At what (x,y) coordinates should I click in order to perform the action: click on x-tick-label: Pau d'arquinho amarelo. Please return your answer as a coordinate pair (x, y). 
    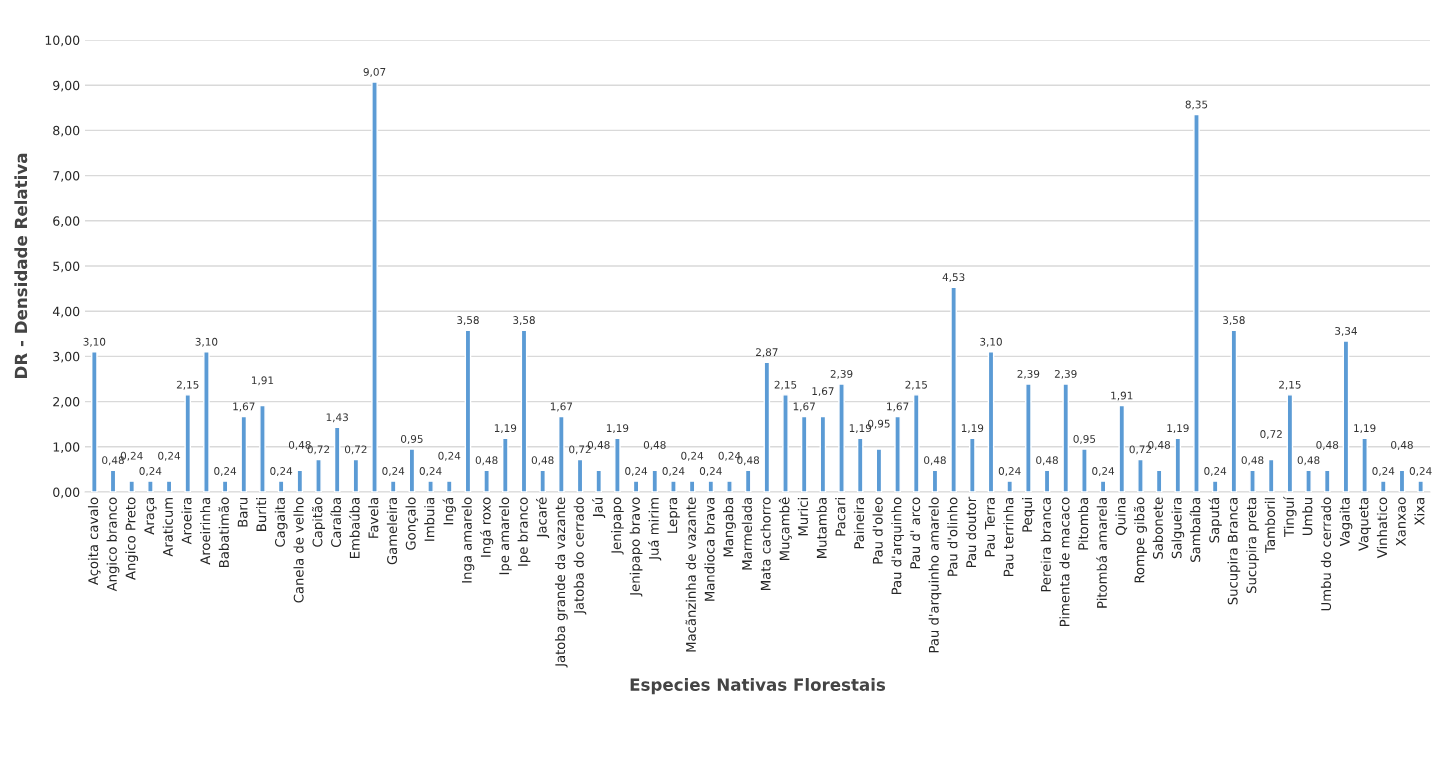
    Looking at the image, I should click on (935, 575).